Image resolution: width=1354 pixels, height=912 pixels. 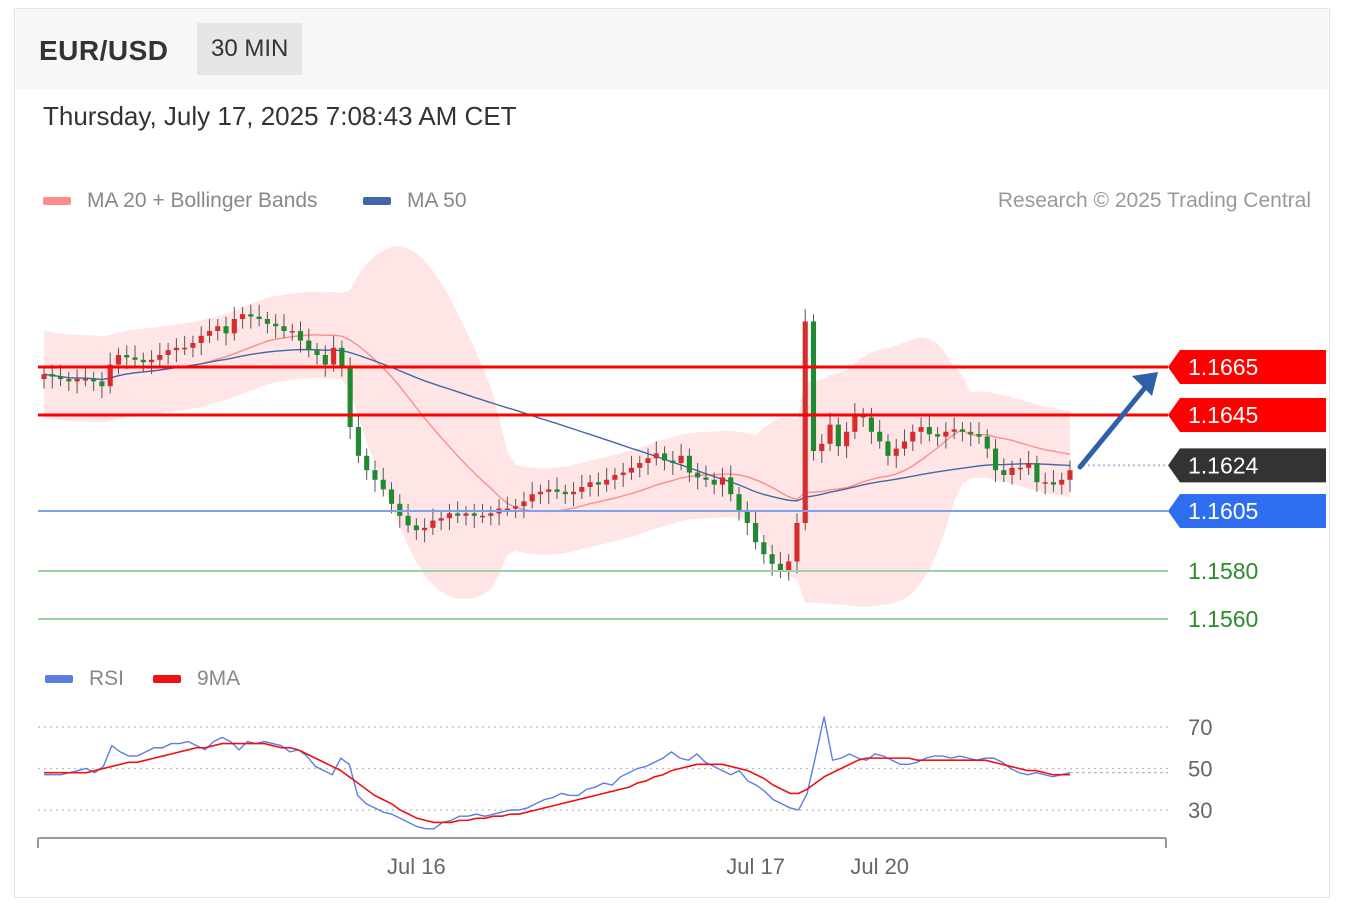 I want to click on target-level-label: 1.1580, so click(x=1223, y=571).